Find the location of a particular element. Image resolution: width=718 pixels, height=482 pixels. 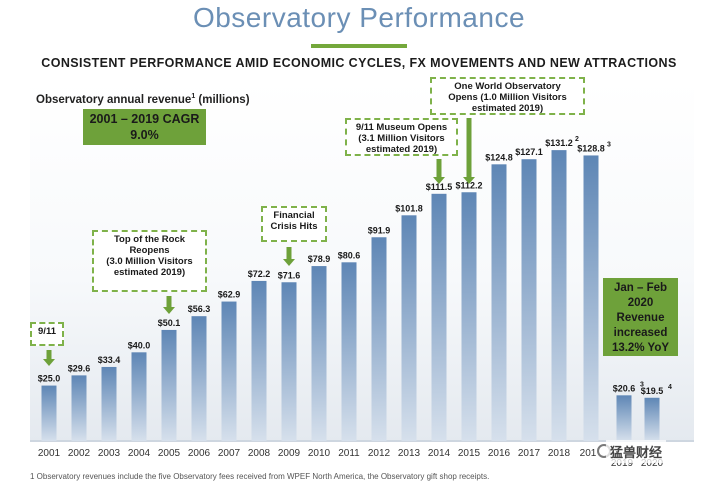

cagr-title: 2001 – 2019 CAGR is located at coordinates (144, 119).